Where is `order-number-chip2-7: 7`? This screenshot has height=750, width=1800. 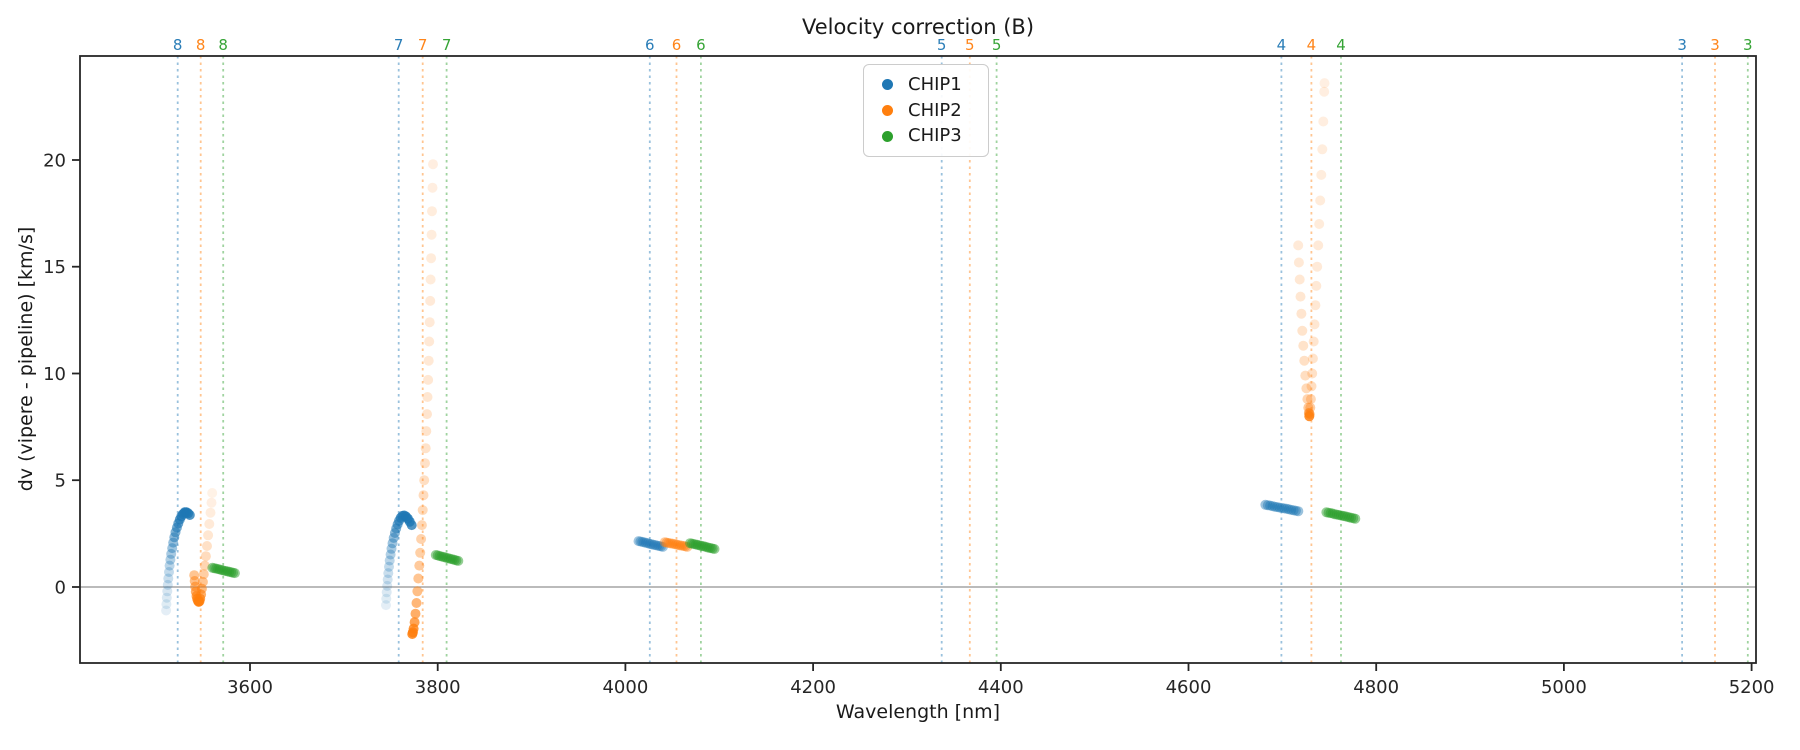
order-number-chip2-7: 7 is located at coordinates (423, 45).